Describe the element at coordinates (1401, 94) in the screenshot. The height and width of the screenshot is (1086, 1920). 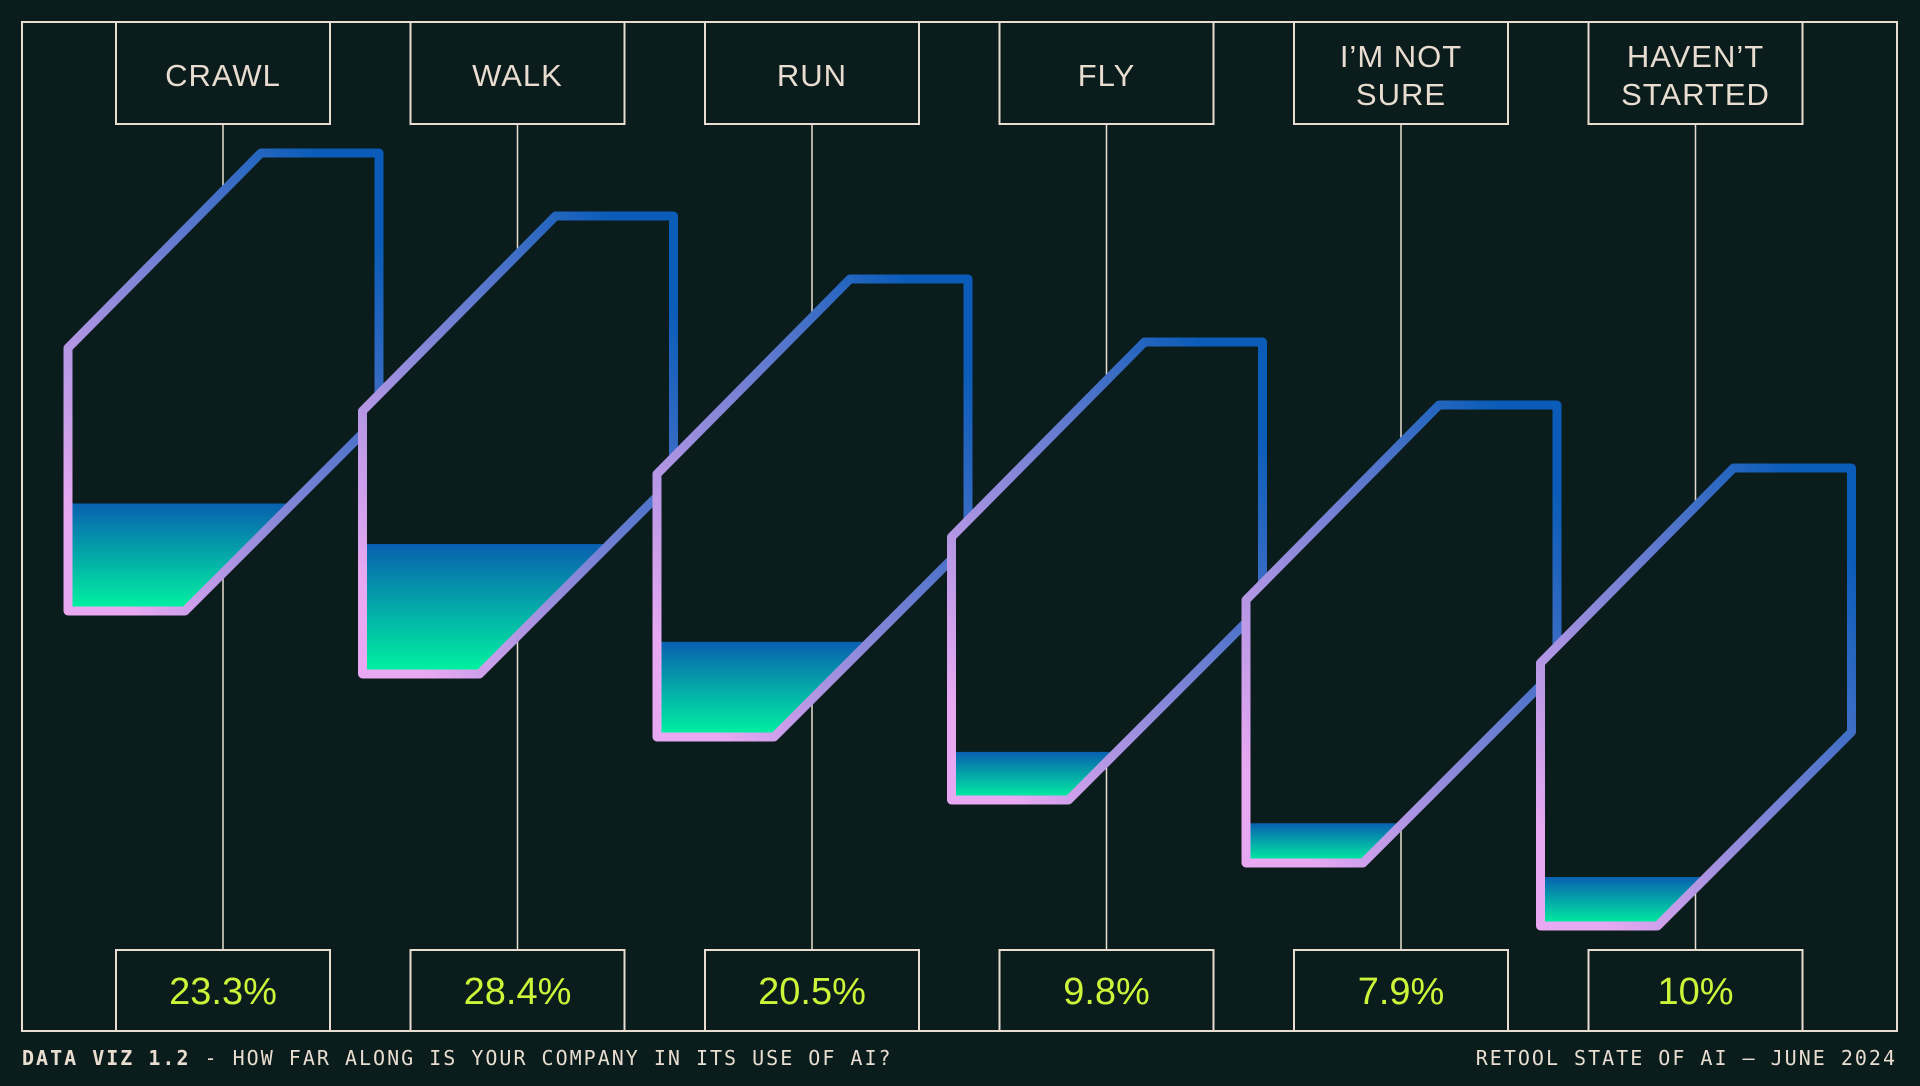
I see `category-label-line: SURE` at that location.